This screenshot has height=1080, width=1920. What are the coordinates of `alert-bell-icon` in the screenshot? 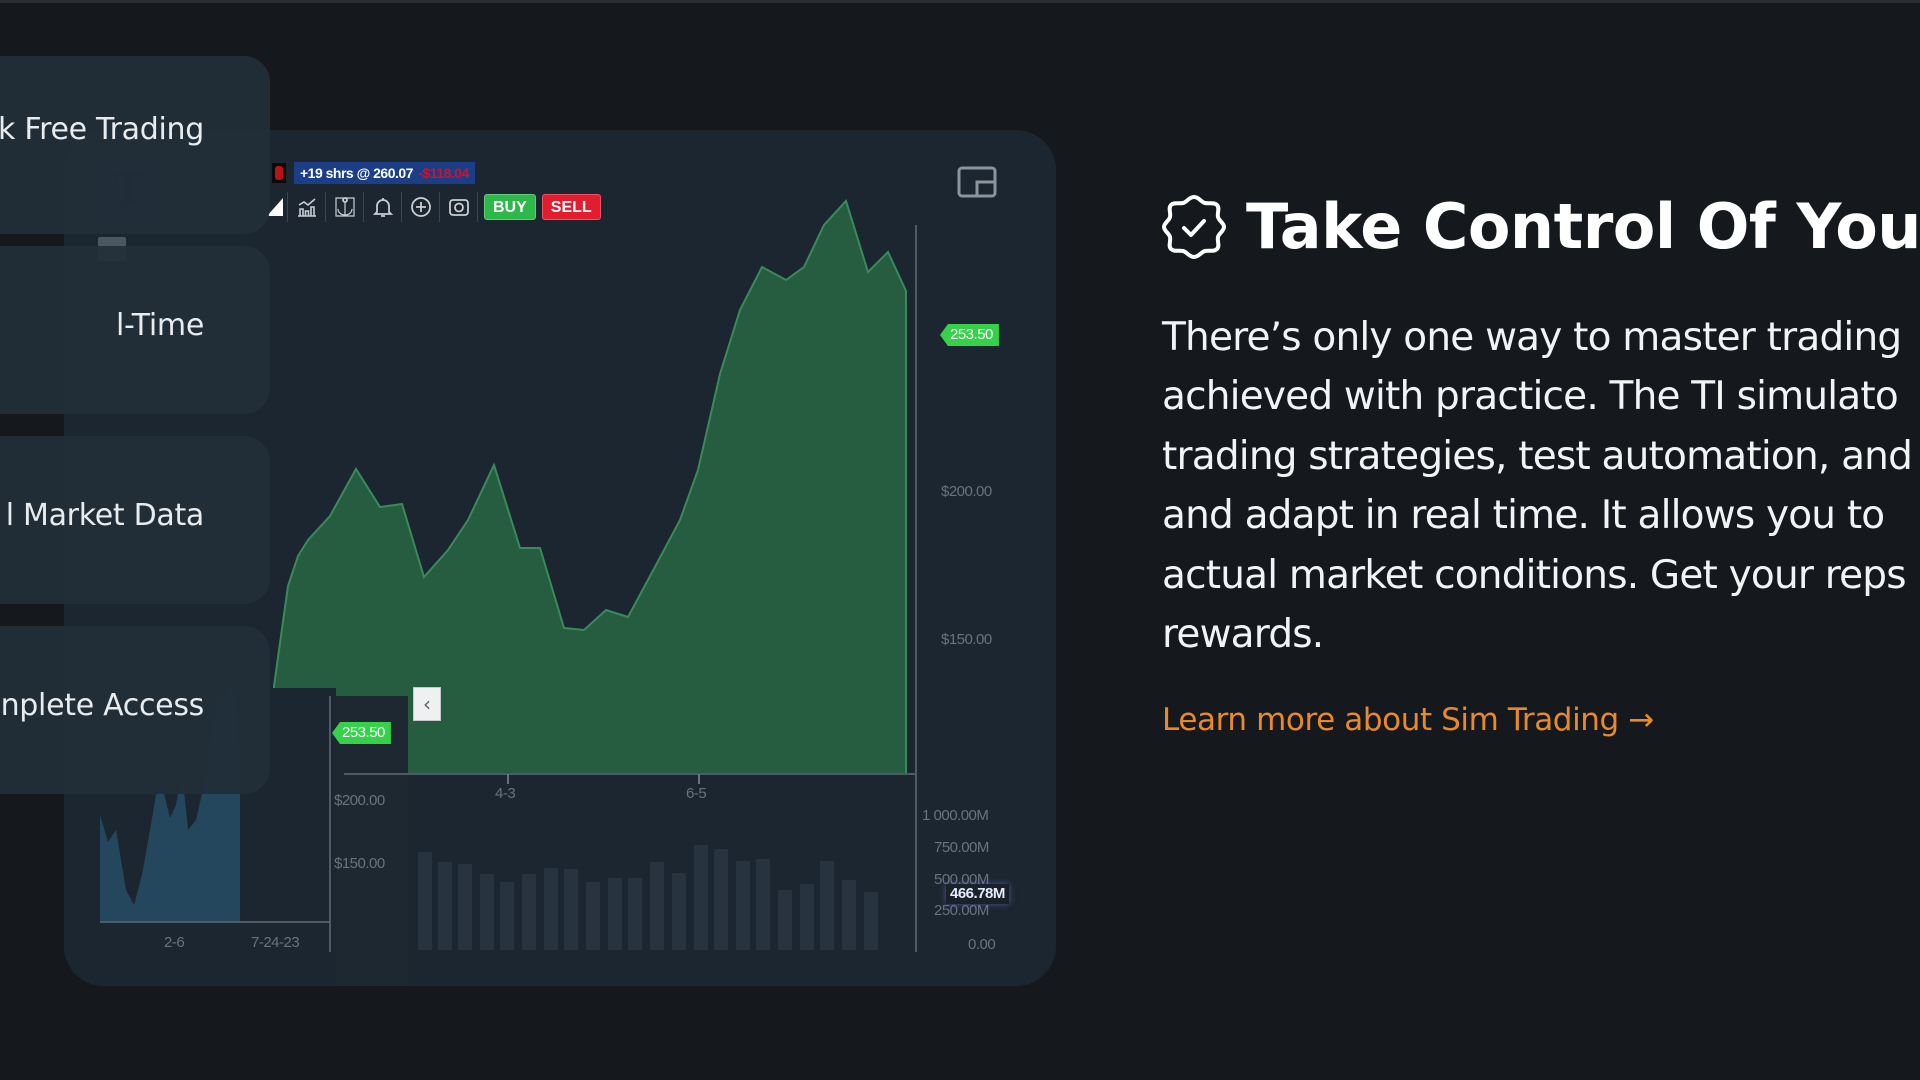 It's located at (383, 207).